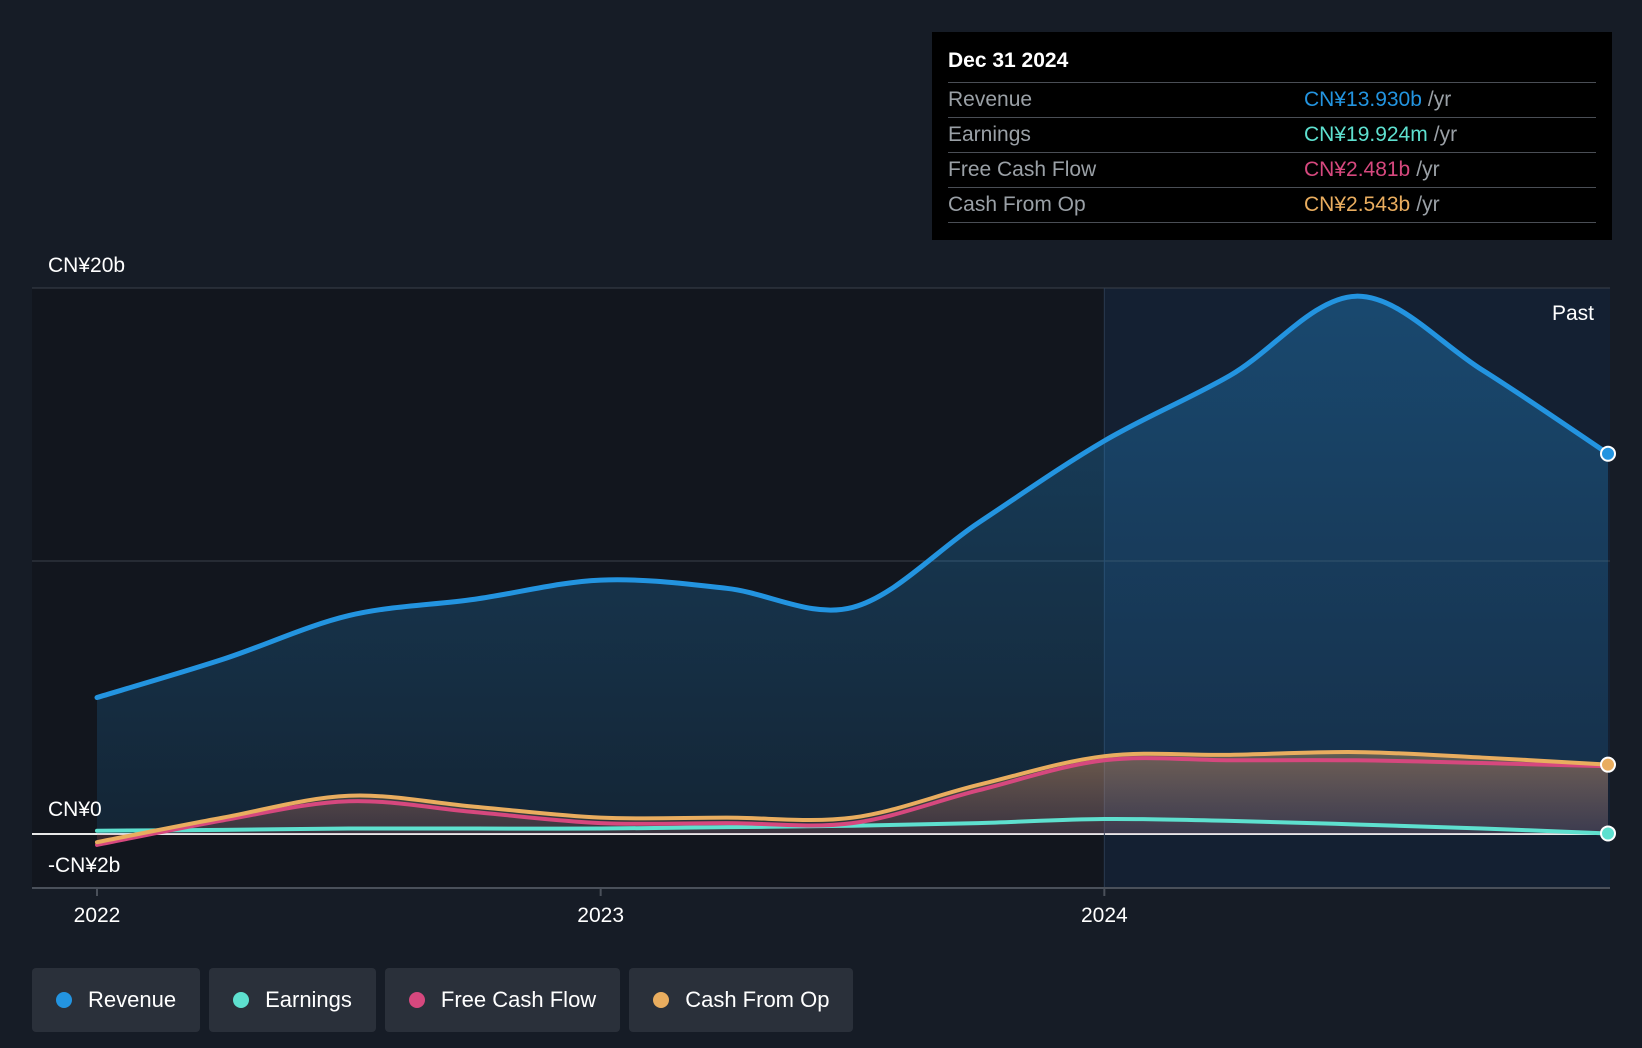 The height and width of the screenshot is (1048, 1642). What do you see at coordinates (600, 915) in the screenshot?
I see `x-tick-label: 2023` at bounding box center [600, 915].